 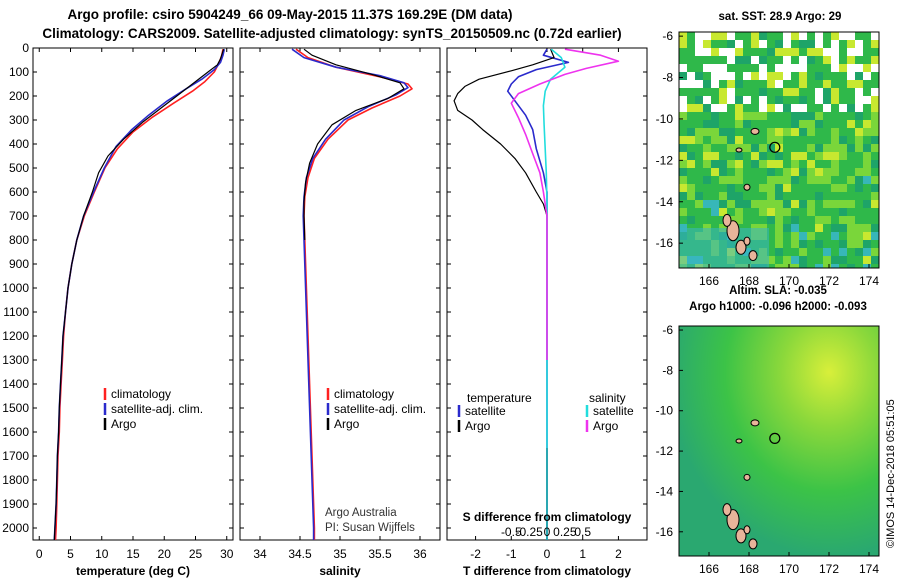 What do you see at coordinates (829, 569) in the screenshot?
I see `map-x-tick-label: 172` at bounding box center [829, 569].